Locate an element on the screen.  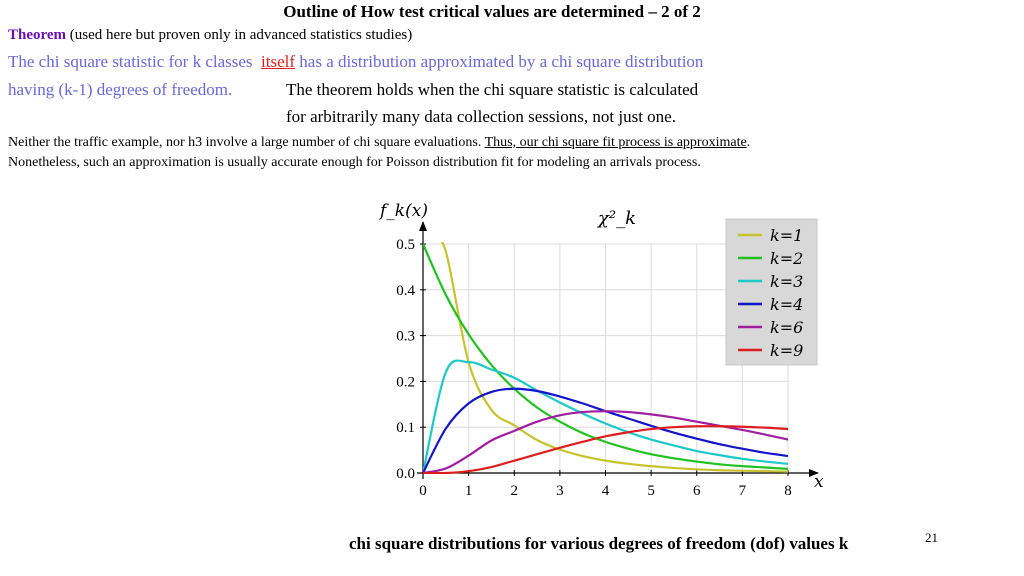
x-tick-label: 7 is located at coordinates (743, 491).